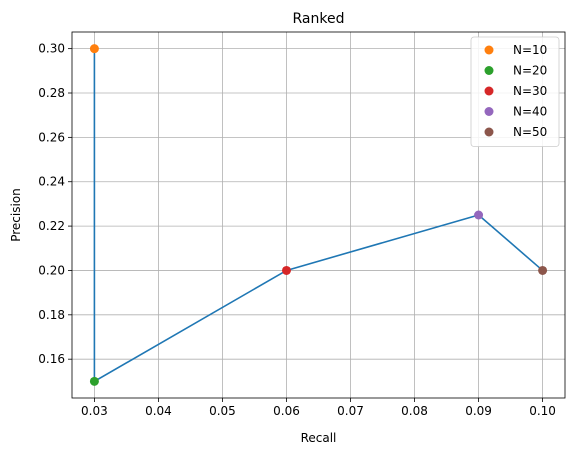  I want to click on y-tick-label: 0.22, so click(51, 226).